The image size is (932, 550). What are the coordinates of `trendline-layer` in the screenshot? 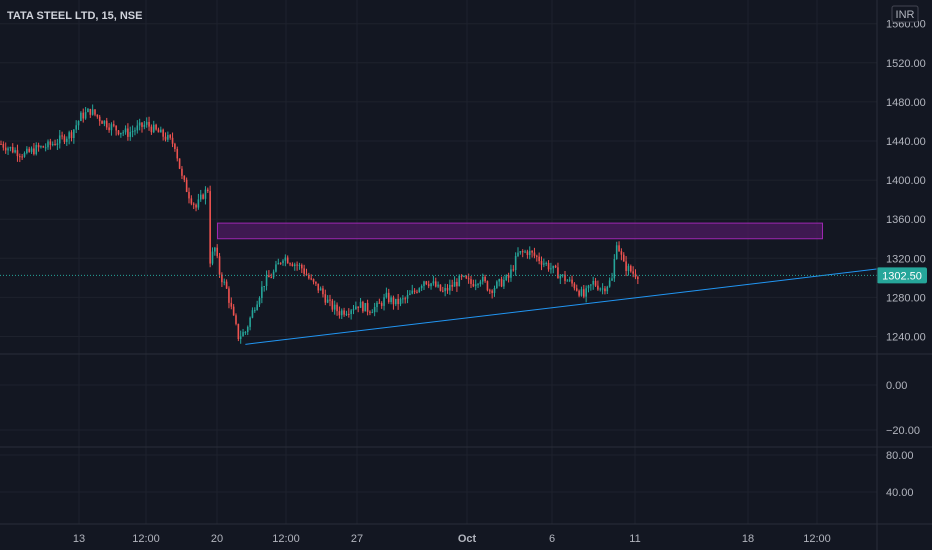 It's located at (561, 306).